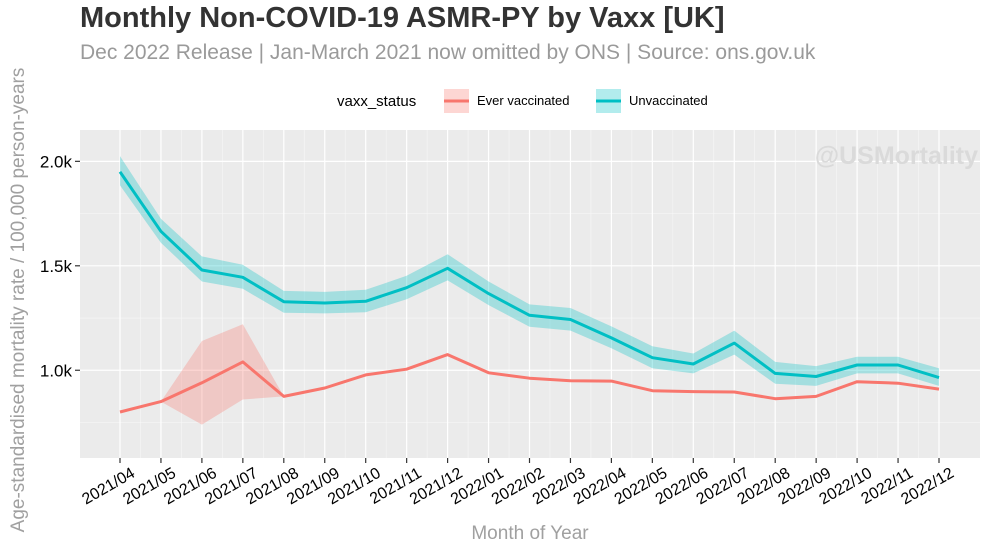 This screenshot has height=552, width=990. What do you see at coordinates (608, 101) in the screenshot?
I see `legend-key-unvaccinated` at bounding box center [608, 101].